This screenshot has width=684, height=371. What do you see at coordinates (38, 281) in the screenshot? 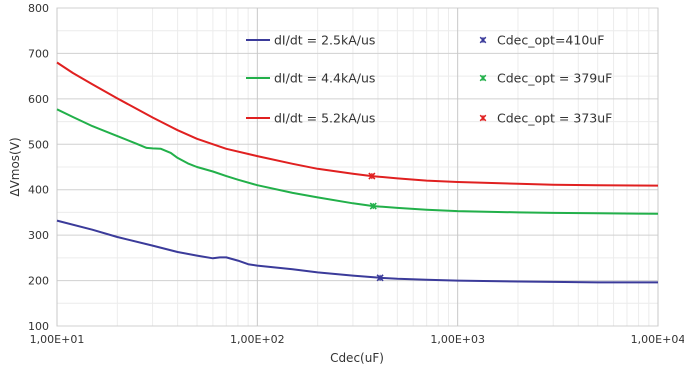
I see `y-tick-label: 200` at bounding box center [38, 281].